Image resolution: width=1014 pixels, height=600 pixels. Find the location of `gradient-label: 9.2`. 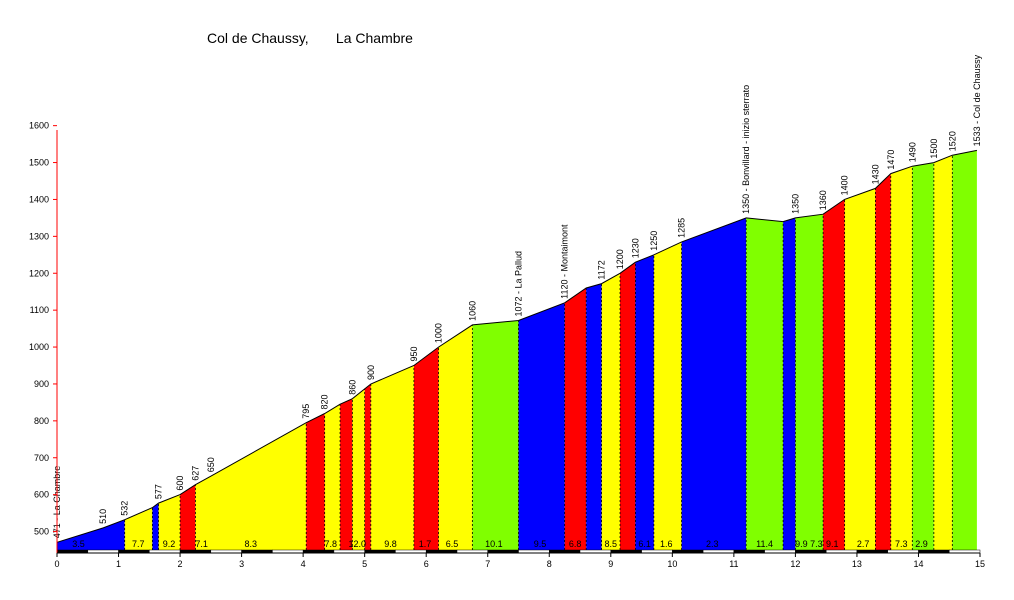

gradient-label: 9.2 is located at coordinates (169, 544).